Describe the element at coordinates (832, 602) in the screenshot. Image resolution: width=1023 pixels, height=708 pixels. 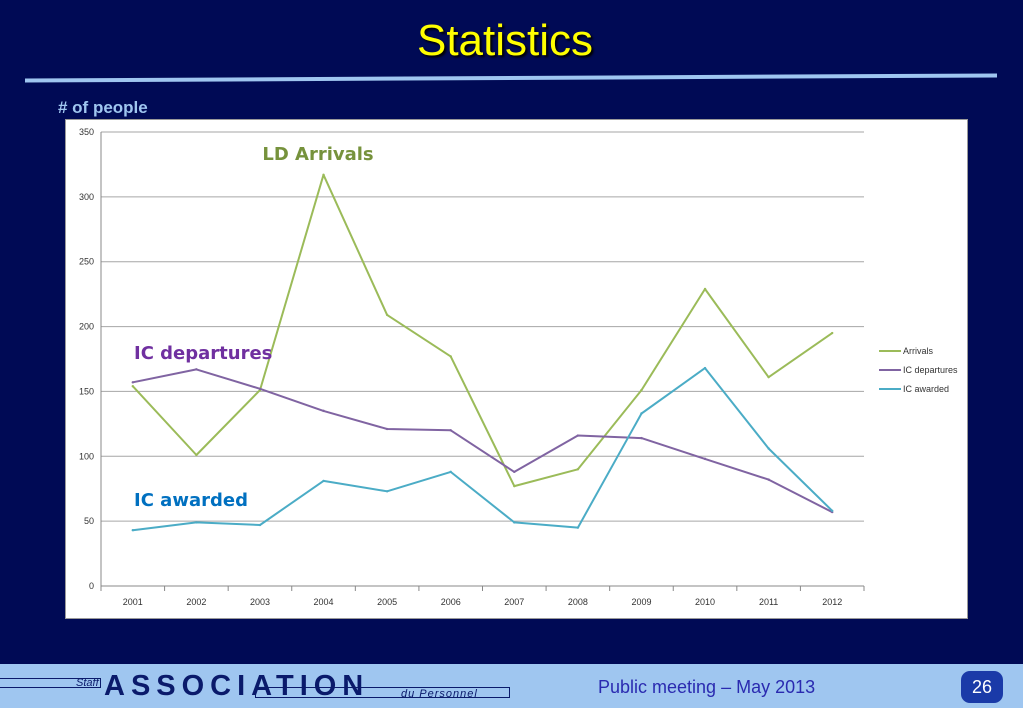
I see `x-tick-label: 2012` at that location.